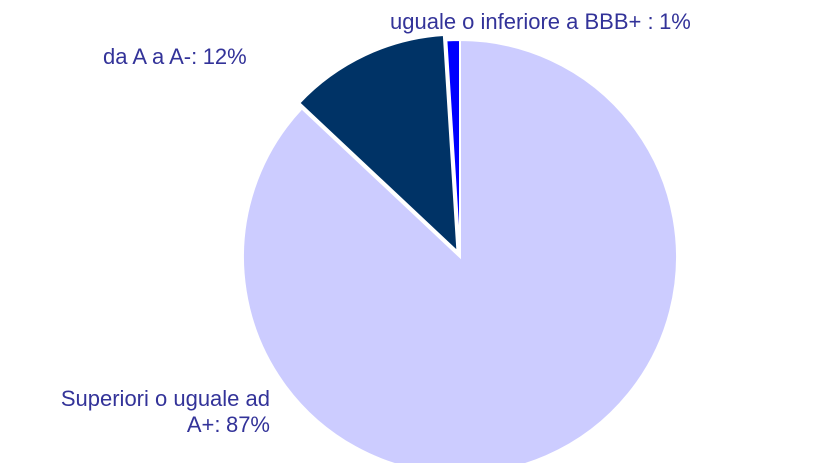 Image resolution: width=834 pixels, height=463 pixels. What do you see at coordinates (522, 21) in the screenshot?
I see `category-label: uguale o inferiore a BBB+ :` at bounding box center [522, 21].